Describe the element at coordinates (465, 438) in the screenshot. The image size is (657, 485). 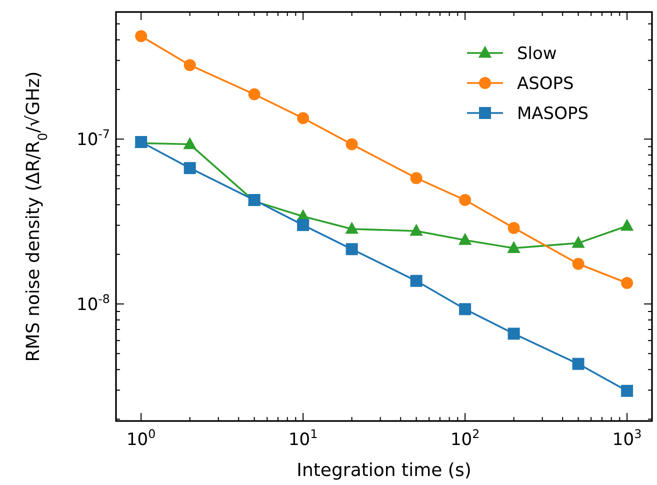
I see `x-tick-label: 10$^{2}$` at that location.